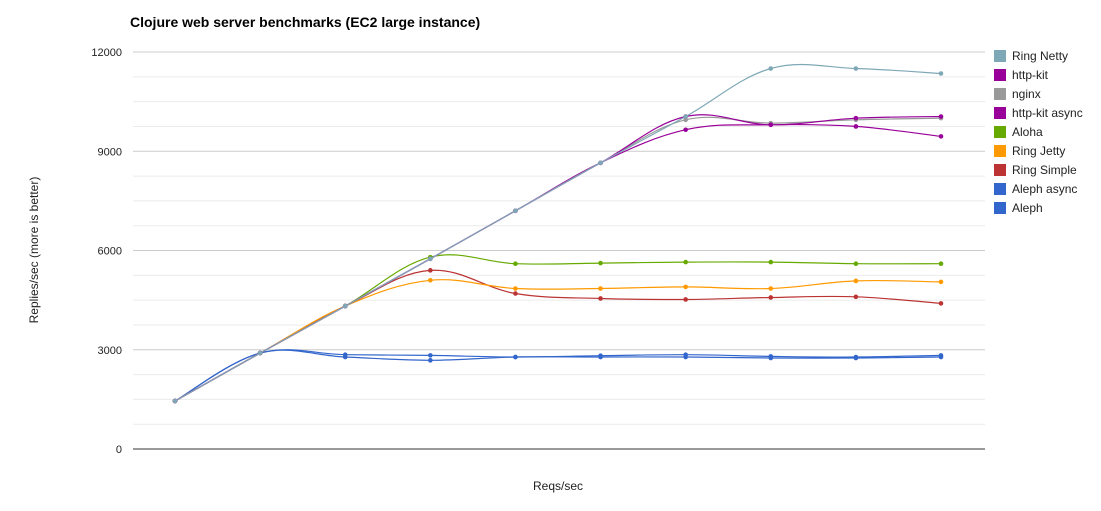  I want to click on legend-item-ring-netty: Ring Netty, so click(1031, 56).